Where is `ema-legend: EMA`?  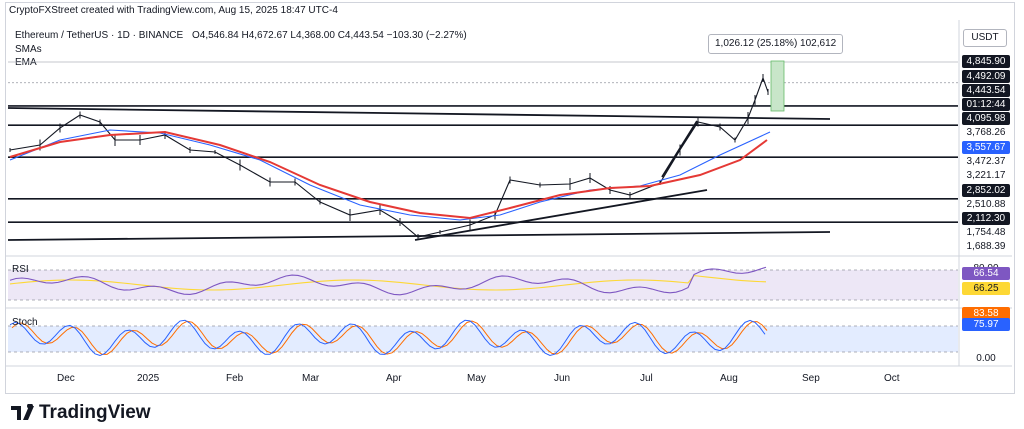
ema-legend: EMA is located at coordinates (26, 62).